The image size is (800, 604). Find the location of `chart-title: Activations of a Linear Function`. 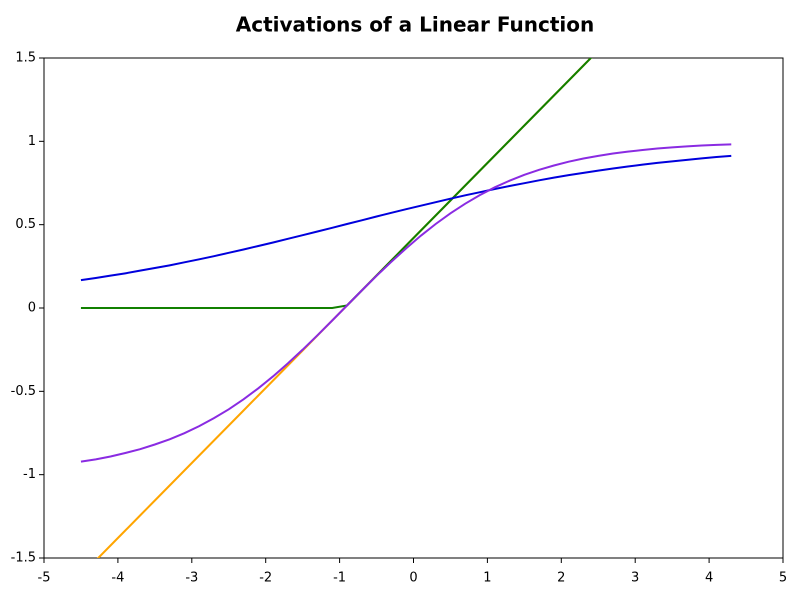

chart-title: Activations of a Linear Function is located at coordinates (415, 25).